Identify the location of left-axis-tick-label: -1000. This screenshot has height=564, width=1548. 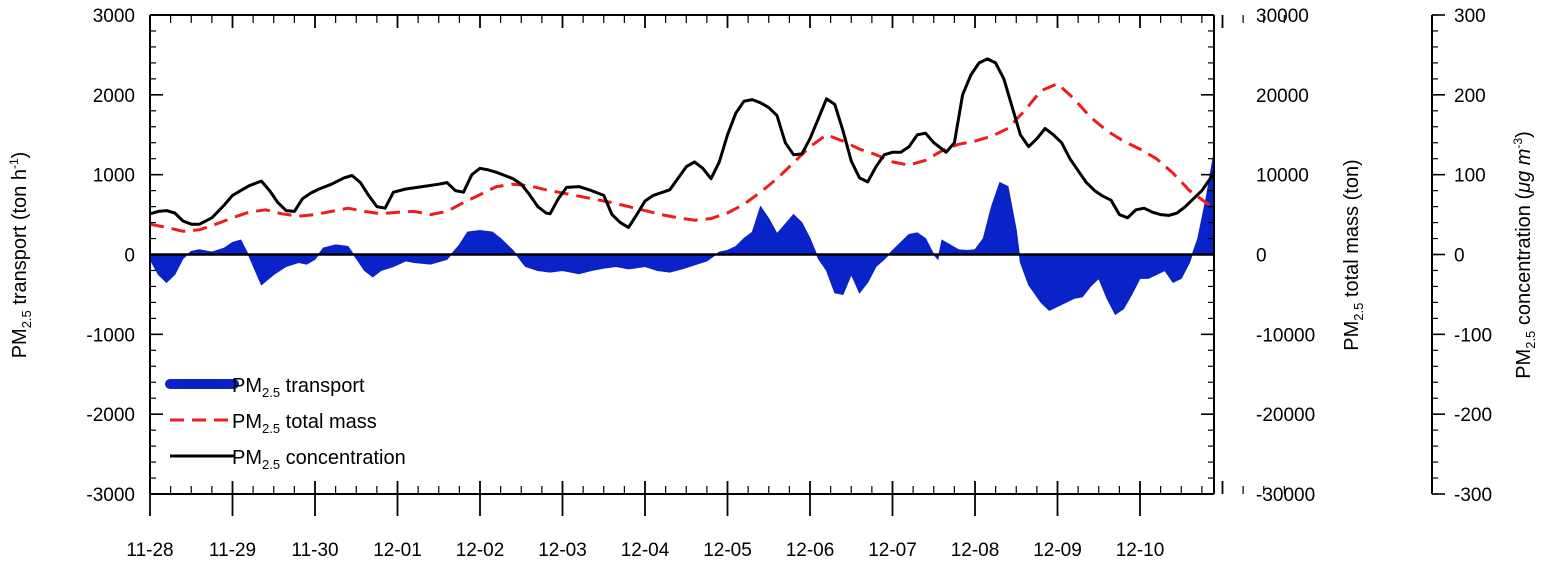
(110, 335).